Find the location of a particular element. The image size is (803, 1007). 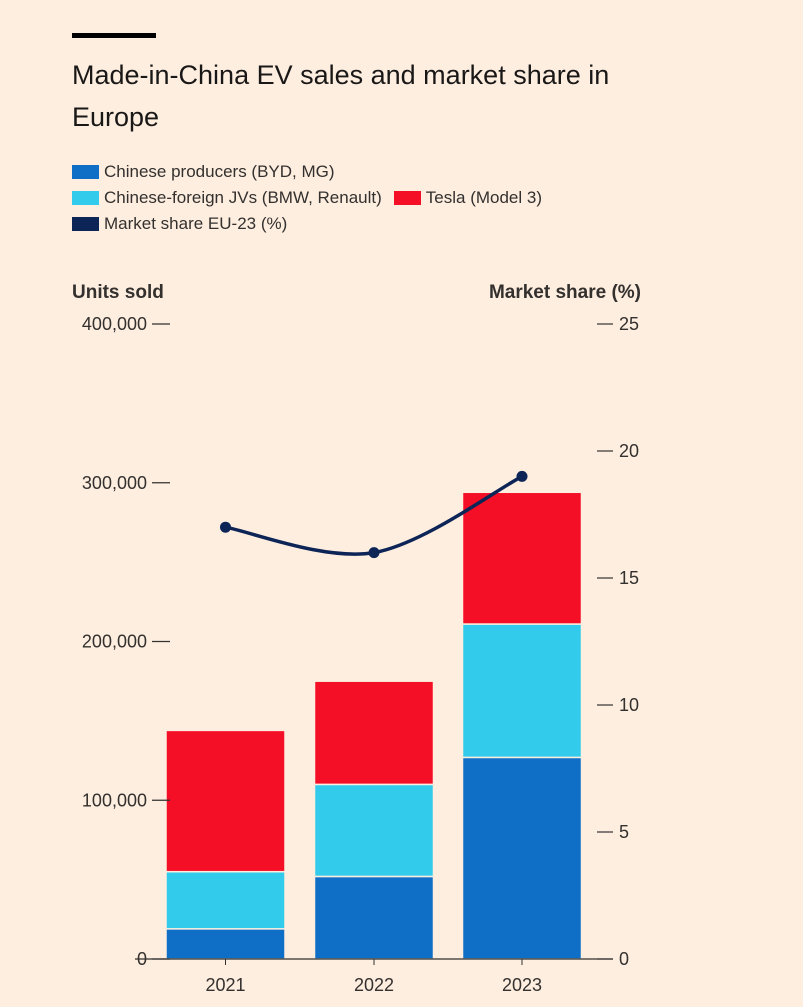

y2-axis-title: Market share (%) is located at coordinates (565, 292).